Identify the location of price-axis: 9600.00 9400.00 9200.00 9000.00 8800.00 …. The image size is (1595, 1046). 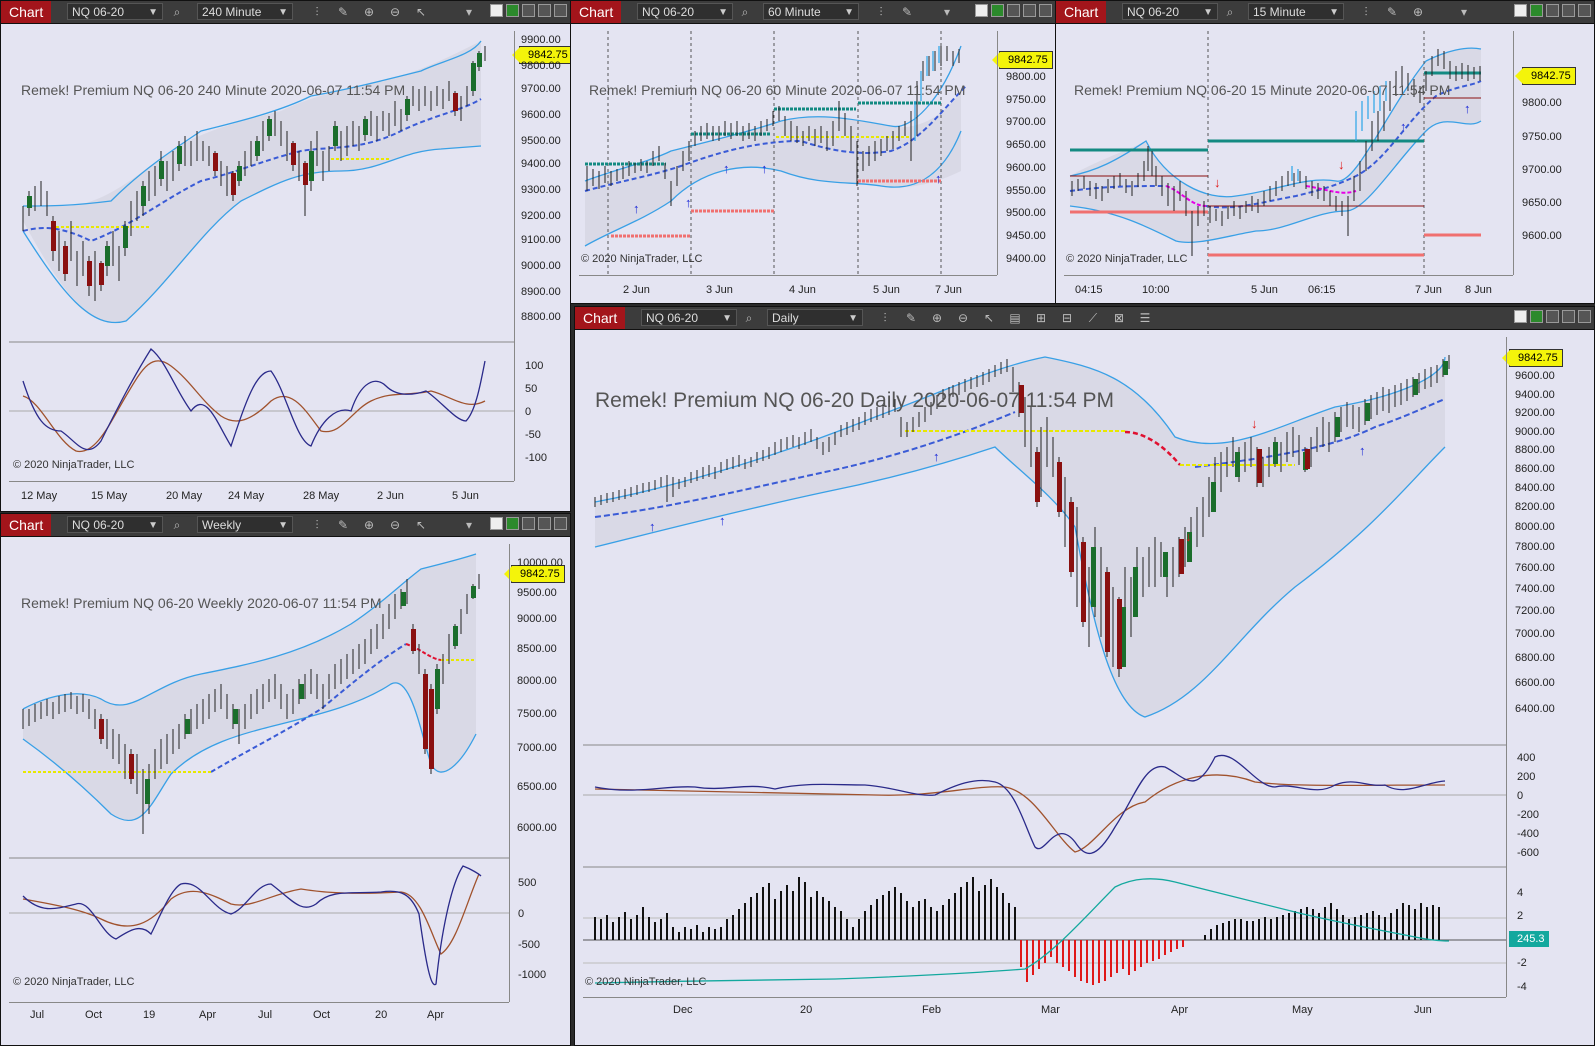
(1550, 667).